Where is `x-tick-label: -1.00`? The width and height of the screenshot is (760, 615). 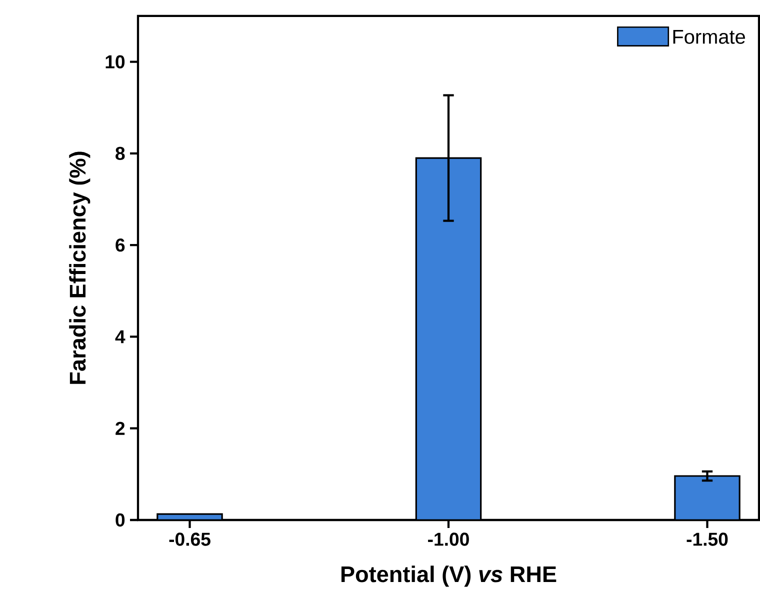 x-tick-label: -1.00 is located at coordinates (448, 539).